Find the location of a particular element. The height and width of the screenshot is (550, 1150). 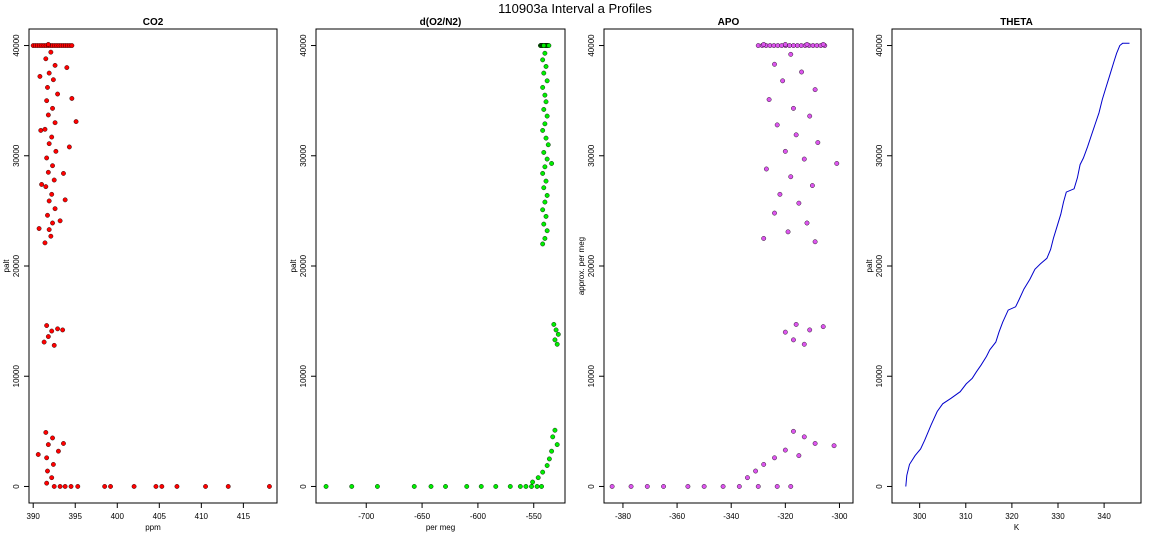

x-tick-label: 410 is located at coordinates (202, 516).